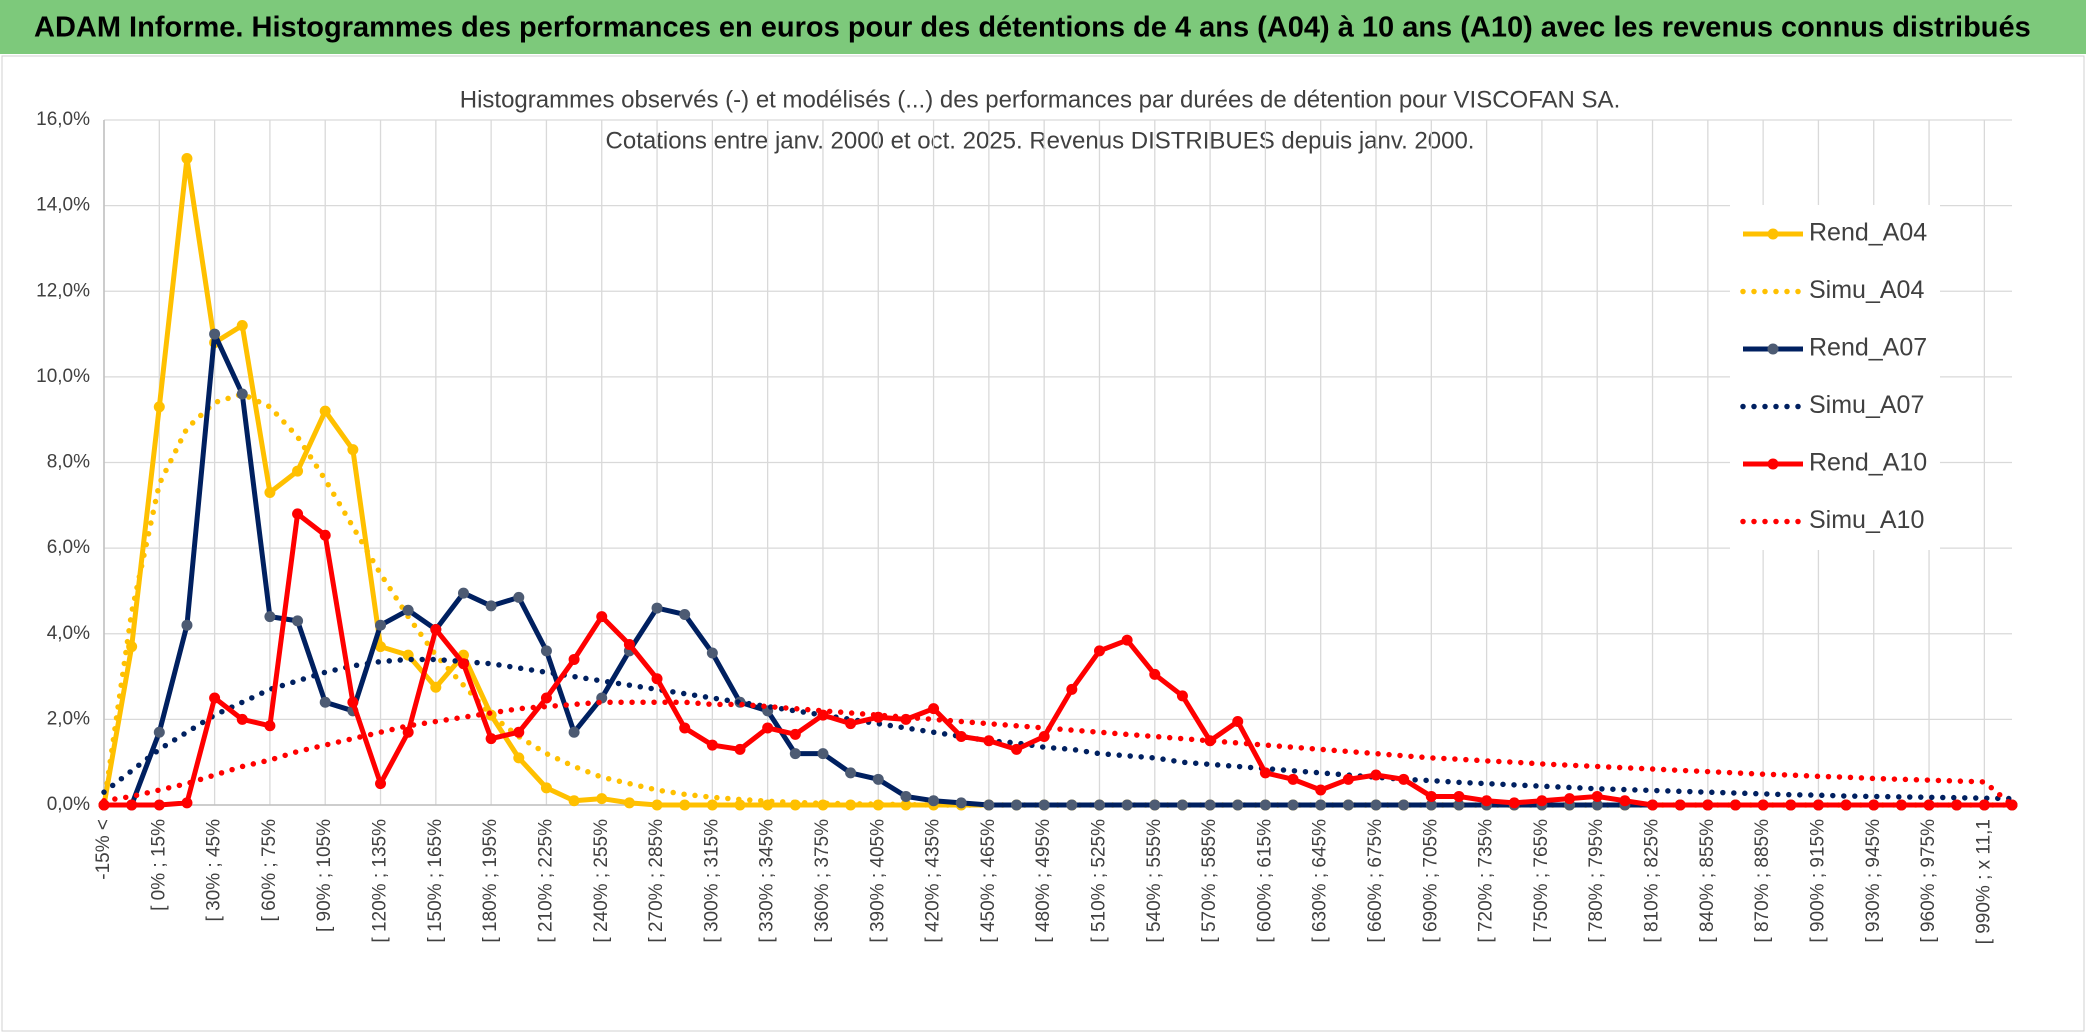  Describe the element at coordinates (1983, 881) in the screenshot. I see `x-tick-label: [ 990% ; x 11,1` at that location.